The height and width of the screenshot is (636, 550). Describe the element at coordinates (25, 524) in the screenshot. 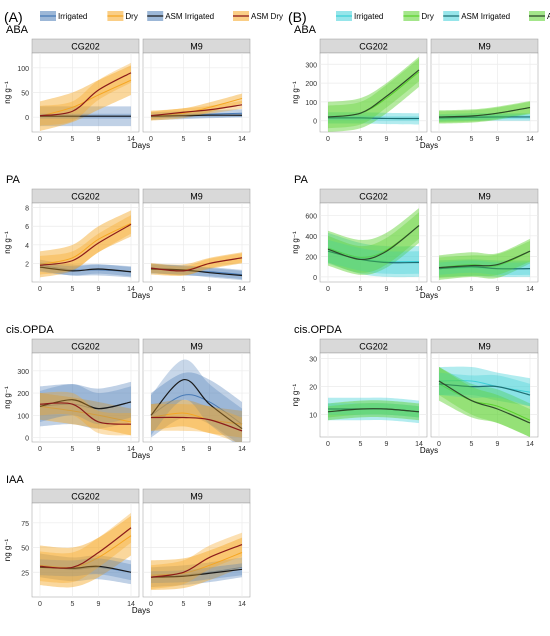

I see `y-tick-label: 75` at that location.